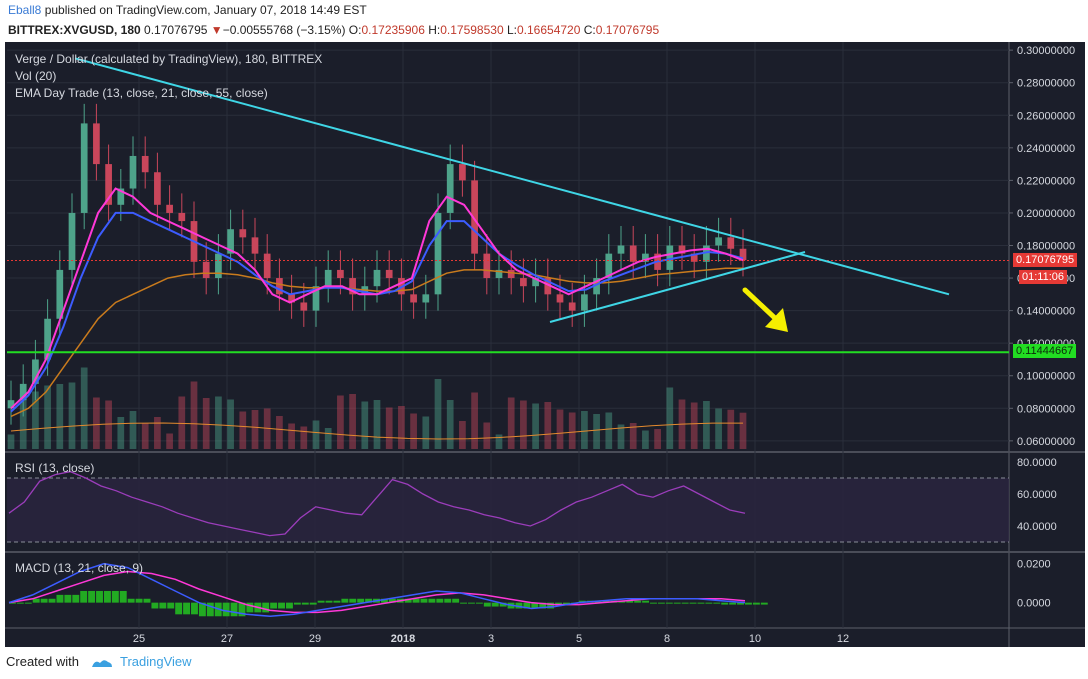 The height and width of the screenshot is (679, 1088). Describe the element at coordinates (1046, 377) in the screenshot. I see `price-tick-label: 0.10000000` at that location.